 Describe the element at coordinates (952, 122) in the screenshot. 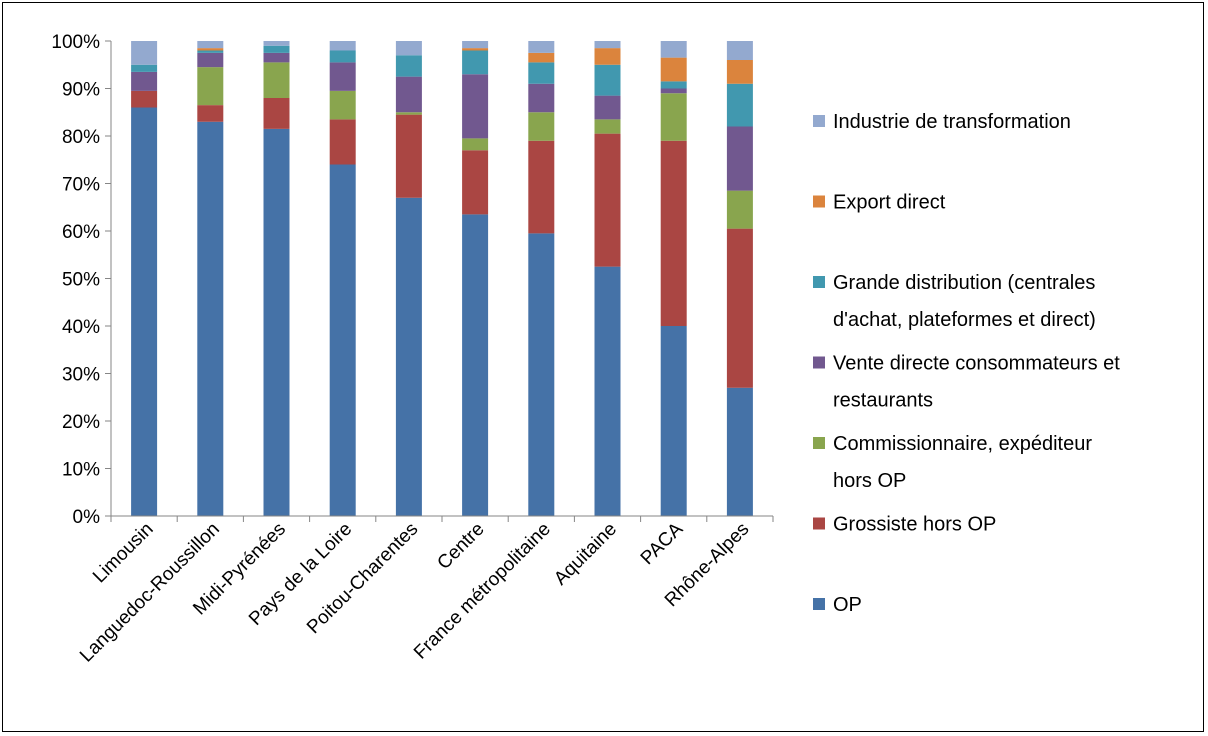

I see `legend-label-industrie-de-transformation: Industrie de transformation` at that location.